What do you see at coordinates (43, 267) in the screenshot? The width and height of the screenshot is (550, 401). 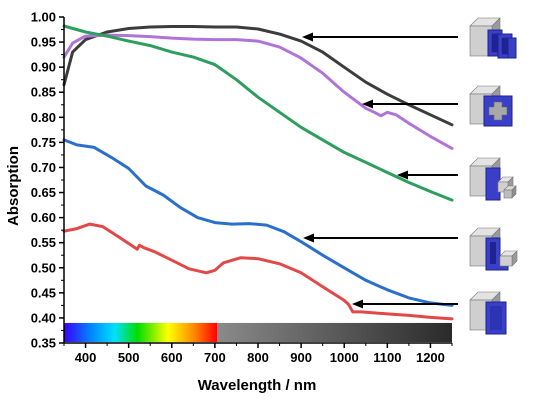 I see `y-tick-label: 0.50` at bounding box center [43, 267].